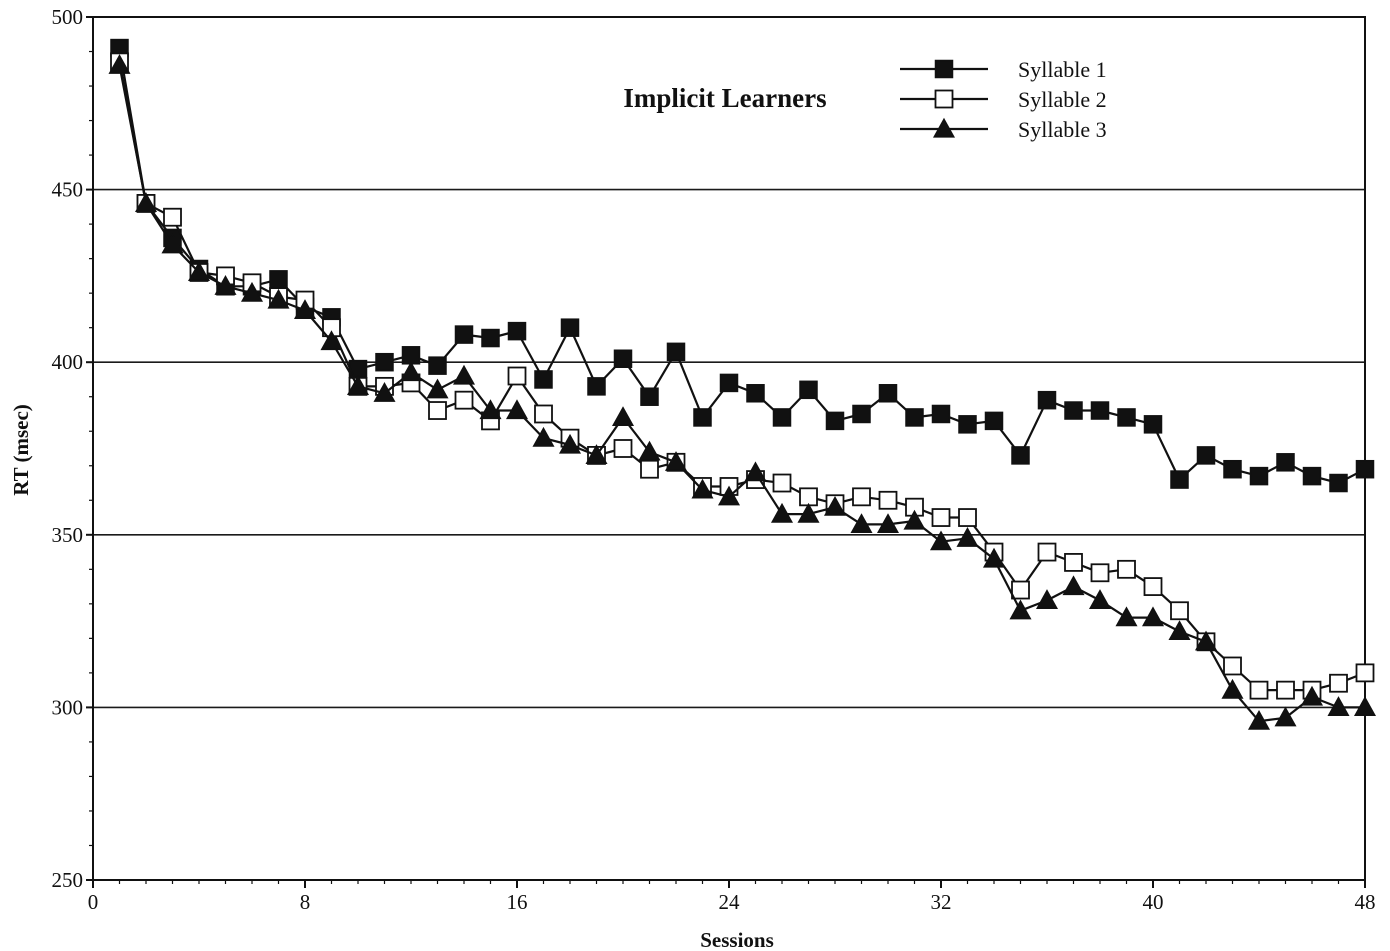  What do you see at coordinates (1003, 99) in the screenshot?
I see `legend-item-2: Syllable 2` at bounding box center [1003, 99].